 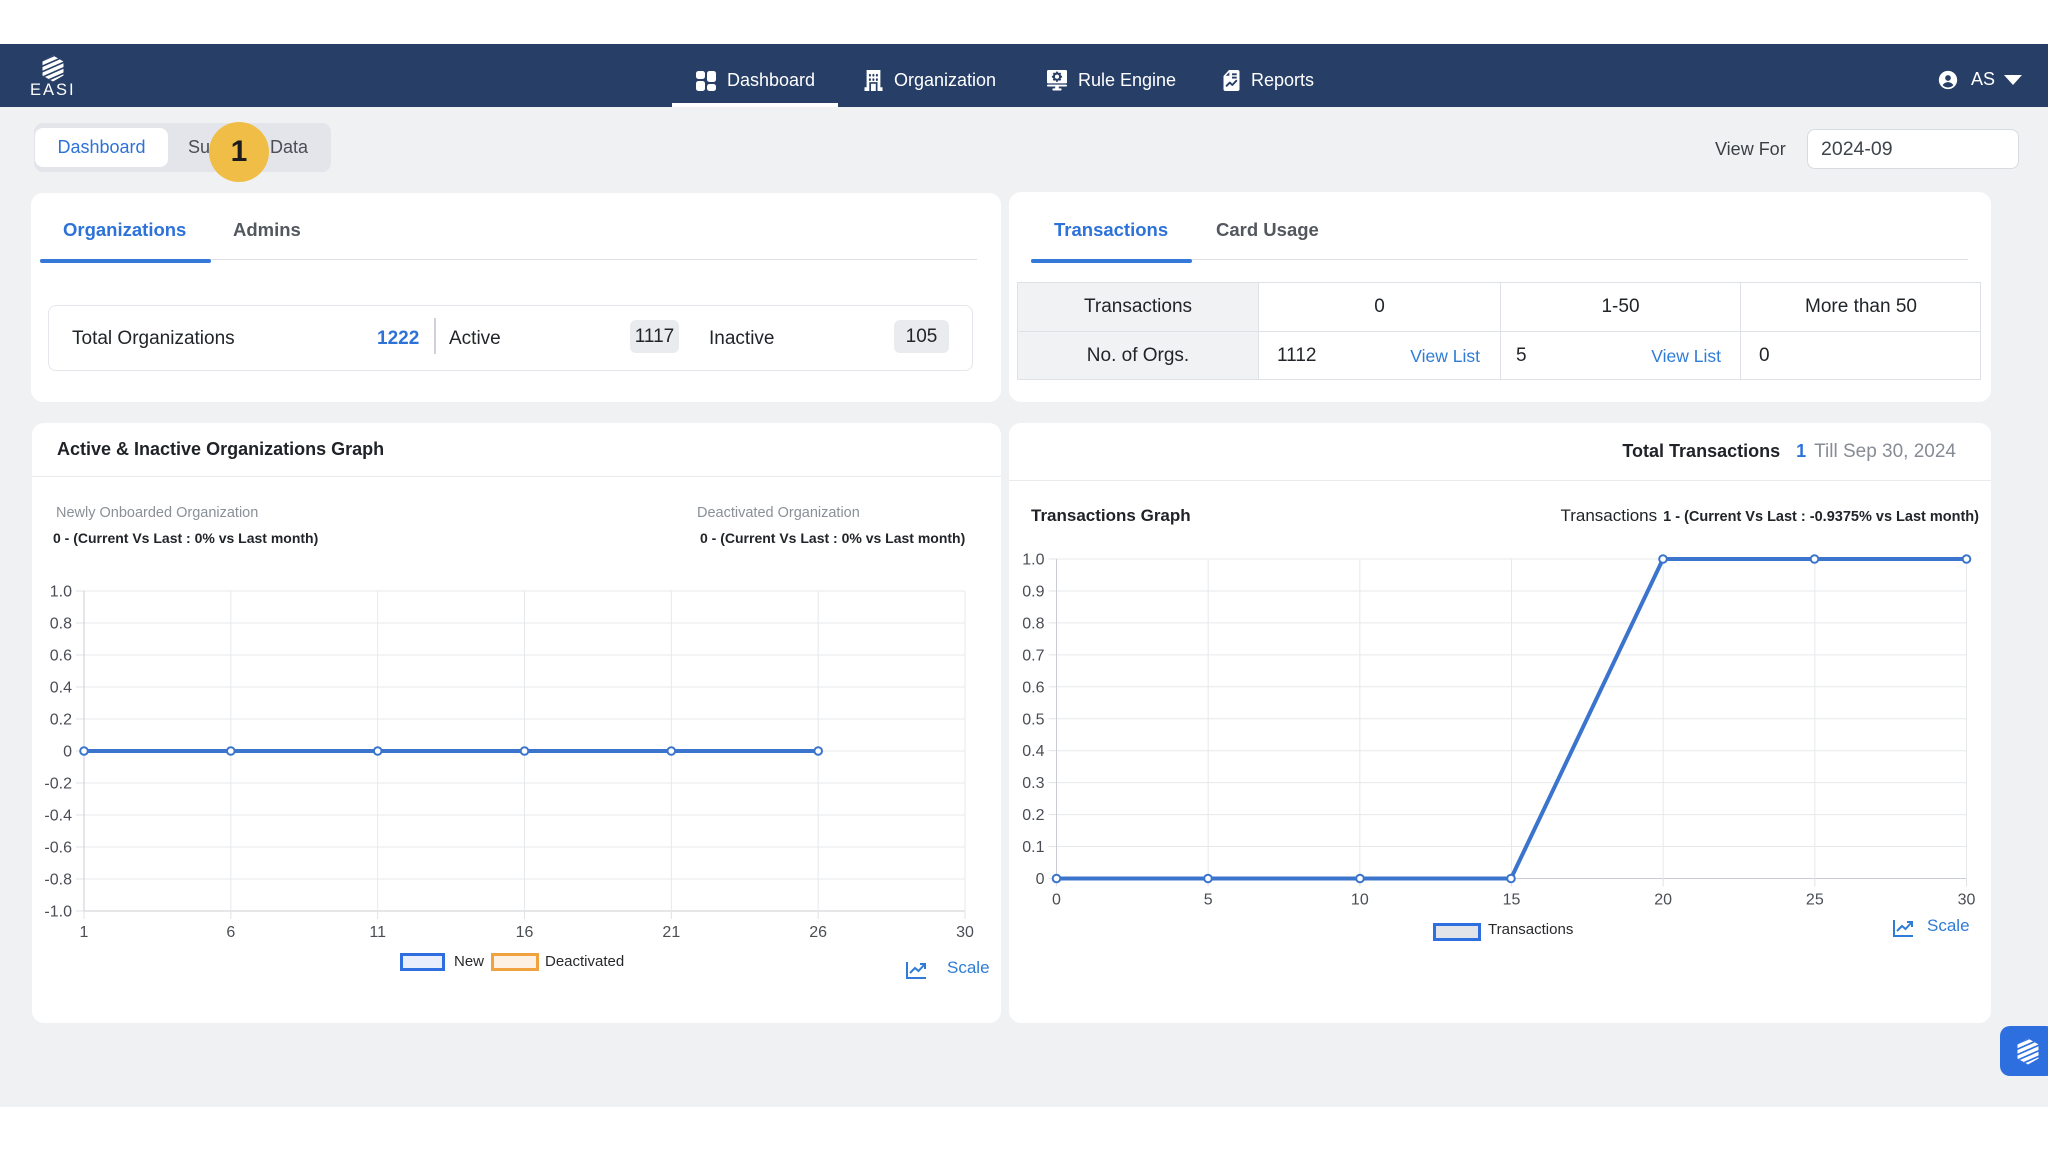 I want to click on svg-text: -0.2, so click(x=58, y=784).